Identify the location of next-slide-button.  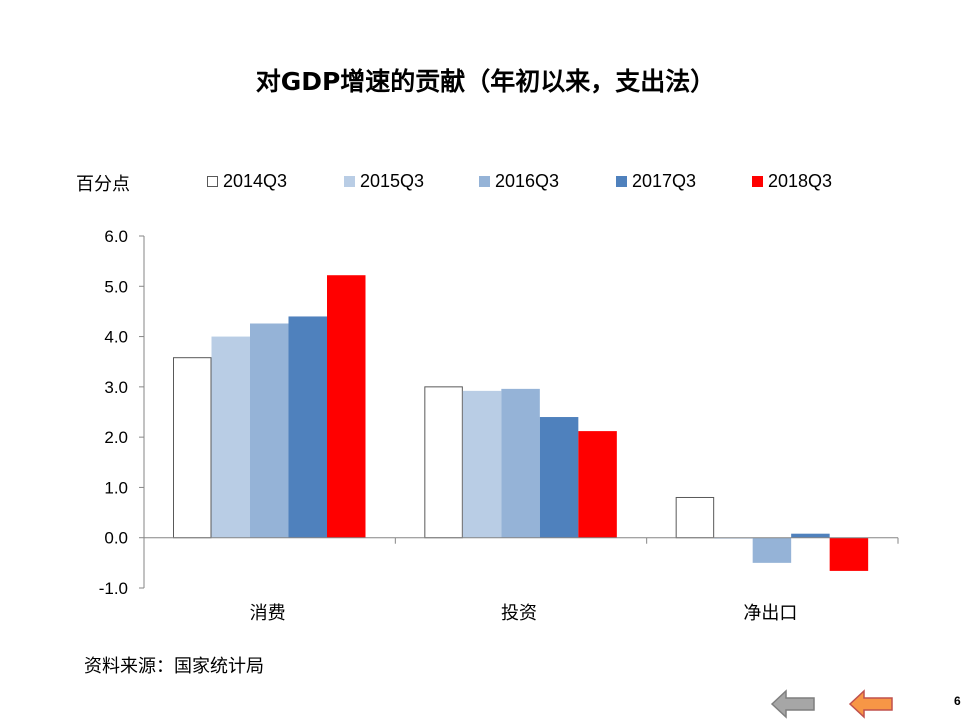
(871, 704).